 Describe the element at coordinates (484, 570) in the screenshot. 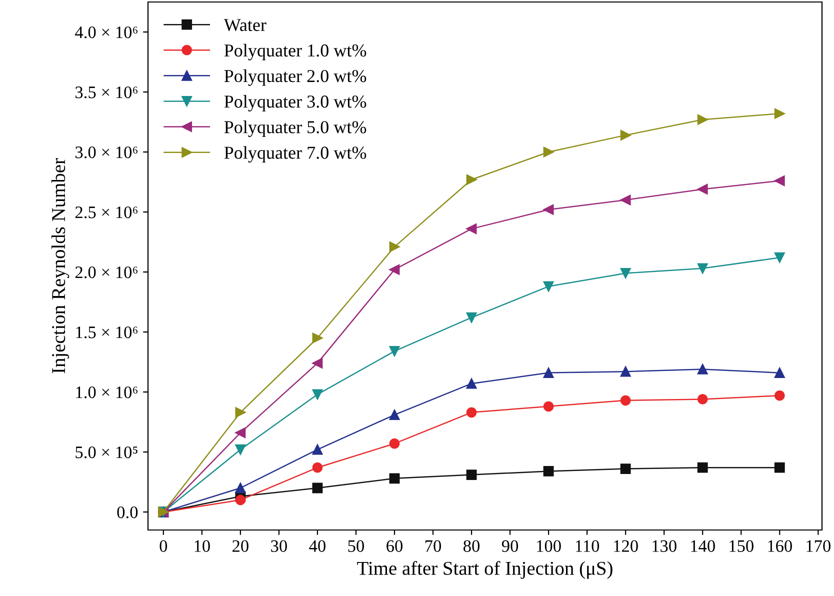

I see `x-axis-title: Time after Start of Injection (μS)` at that location.